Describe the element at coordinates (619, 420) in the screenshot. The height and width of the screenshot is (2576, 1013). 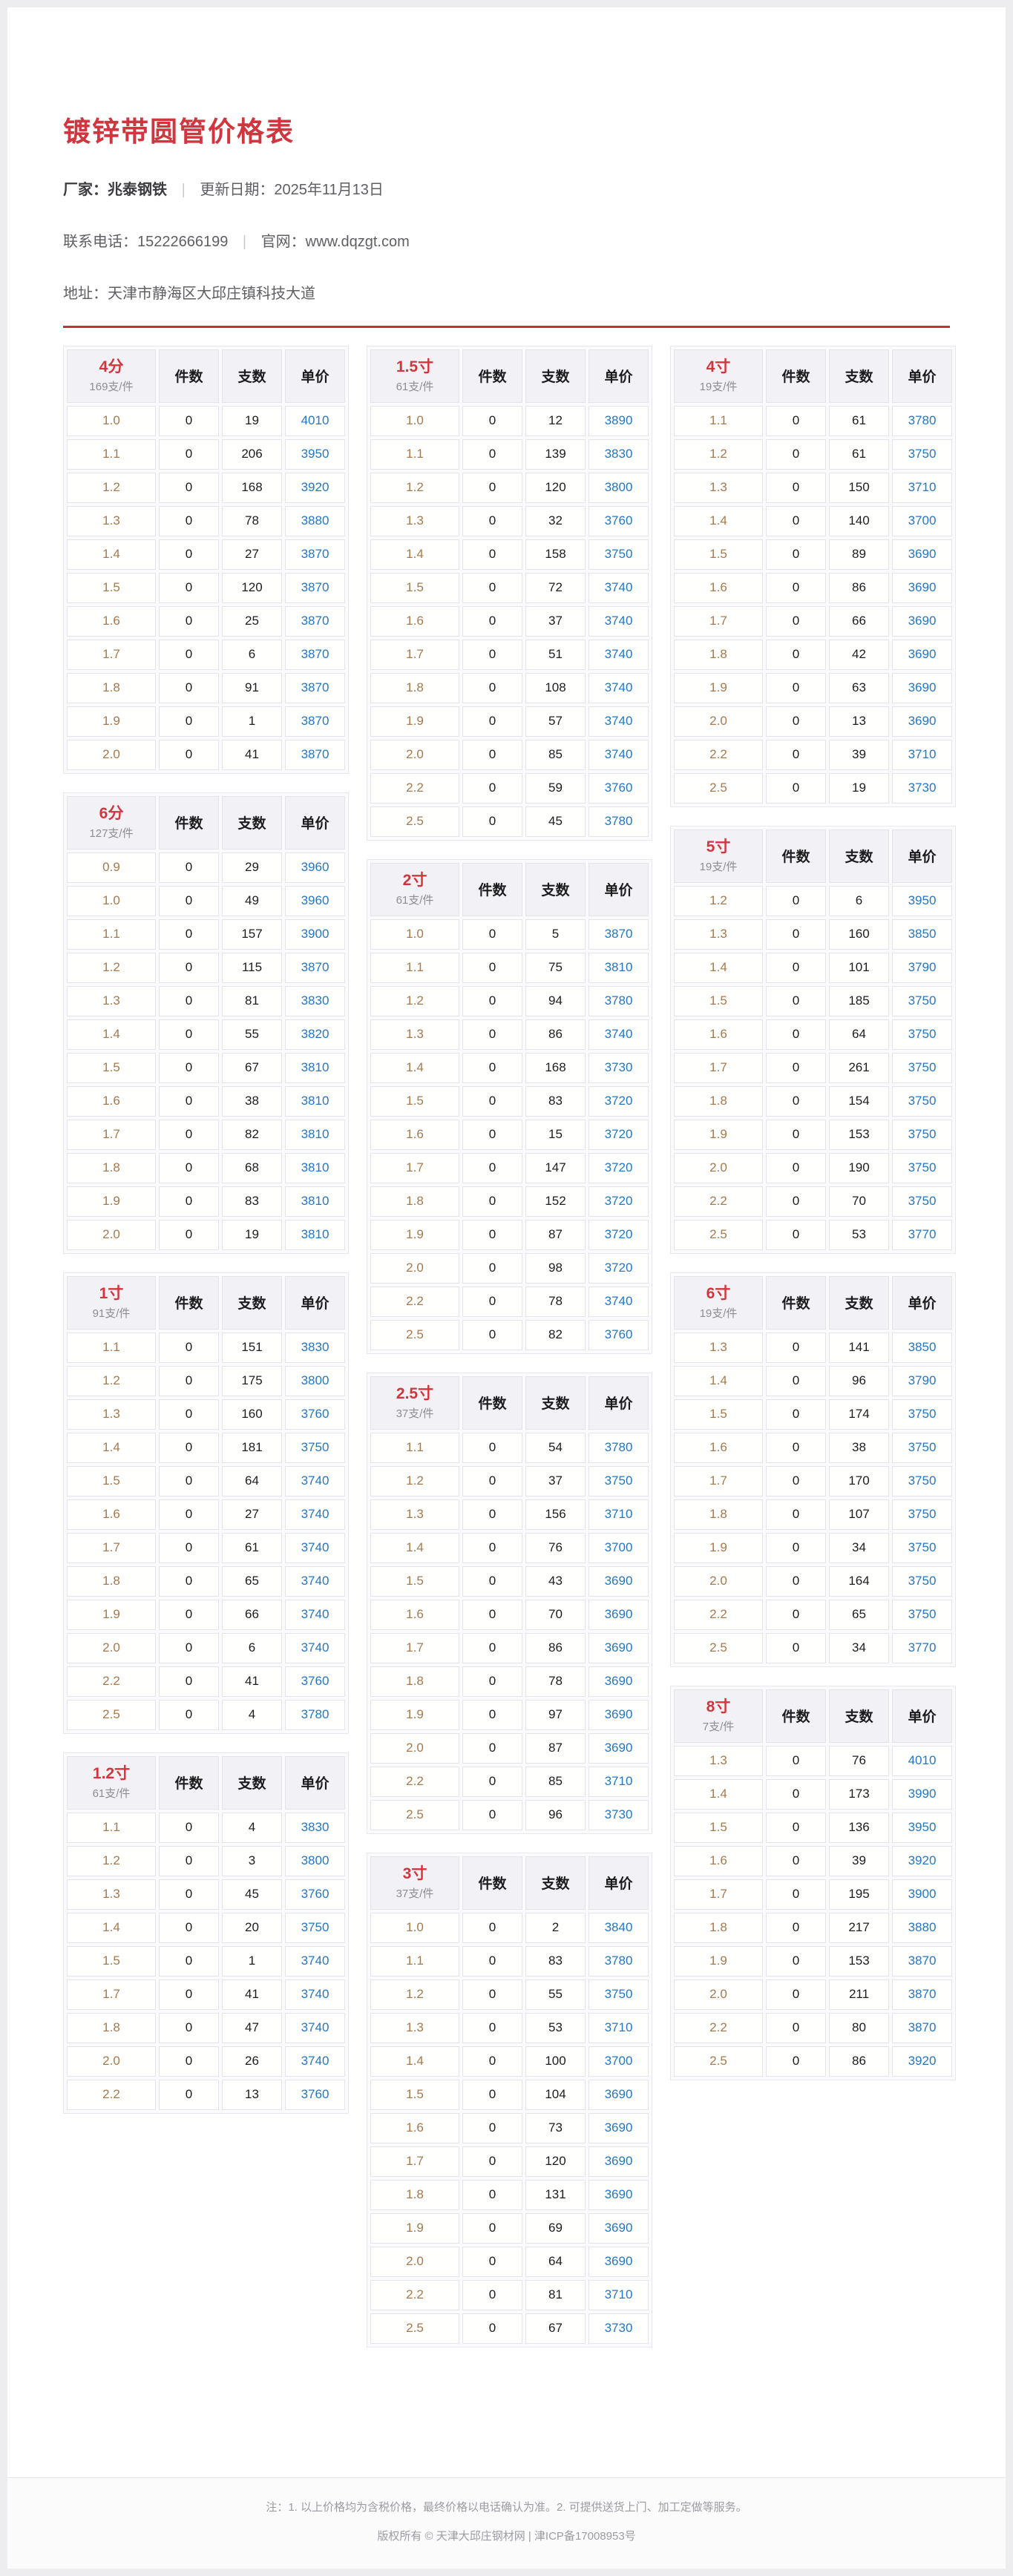
I see `price-cell: 3890` at that location.